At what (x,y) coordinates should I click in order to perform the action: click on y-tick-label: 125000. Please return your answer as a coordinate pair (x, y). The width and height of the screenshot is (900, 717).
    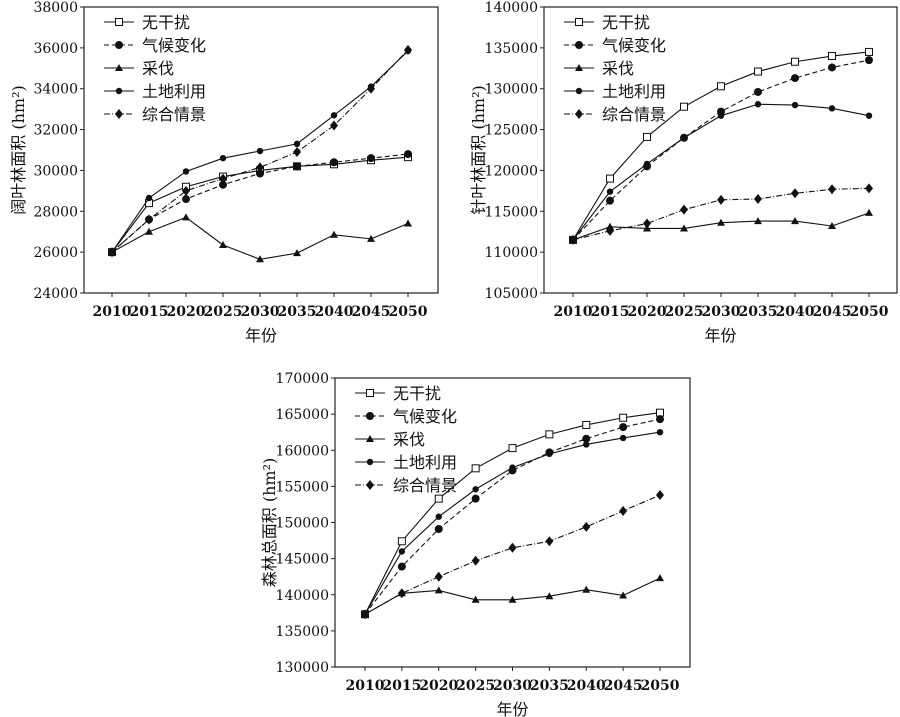
    Looking at the image, I should click on (511, 131).